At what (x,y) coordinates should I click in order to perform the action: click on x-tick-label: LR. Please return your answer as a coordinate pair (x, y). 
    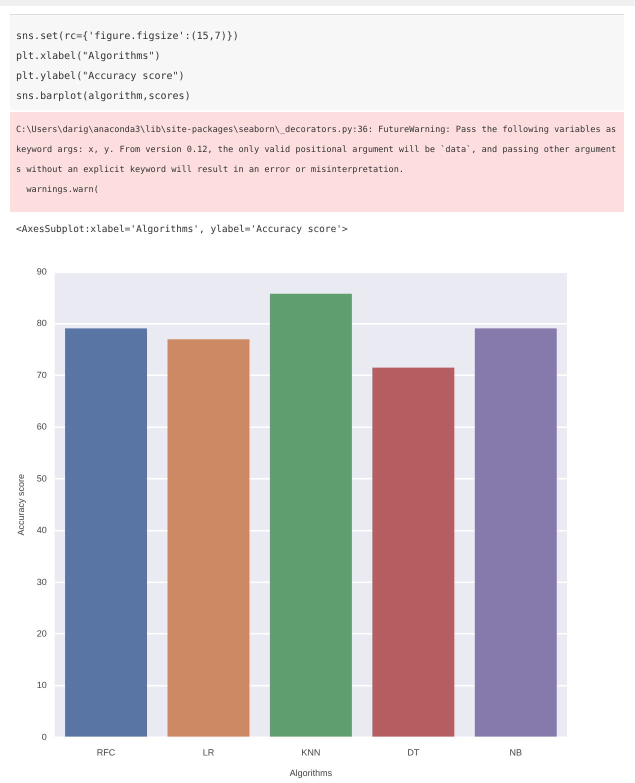
    Looking at the image, I should click on (208, 752).